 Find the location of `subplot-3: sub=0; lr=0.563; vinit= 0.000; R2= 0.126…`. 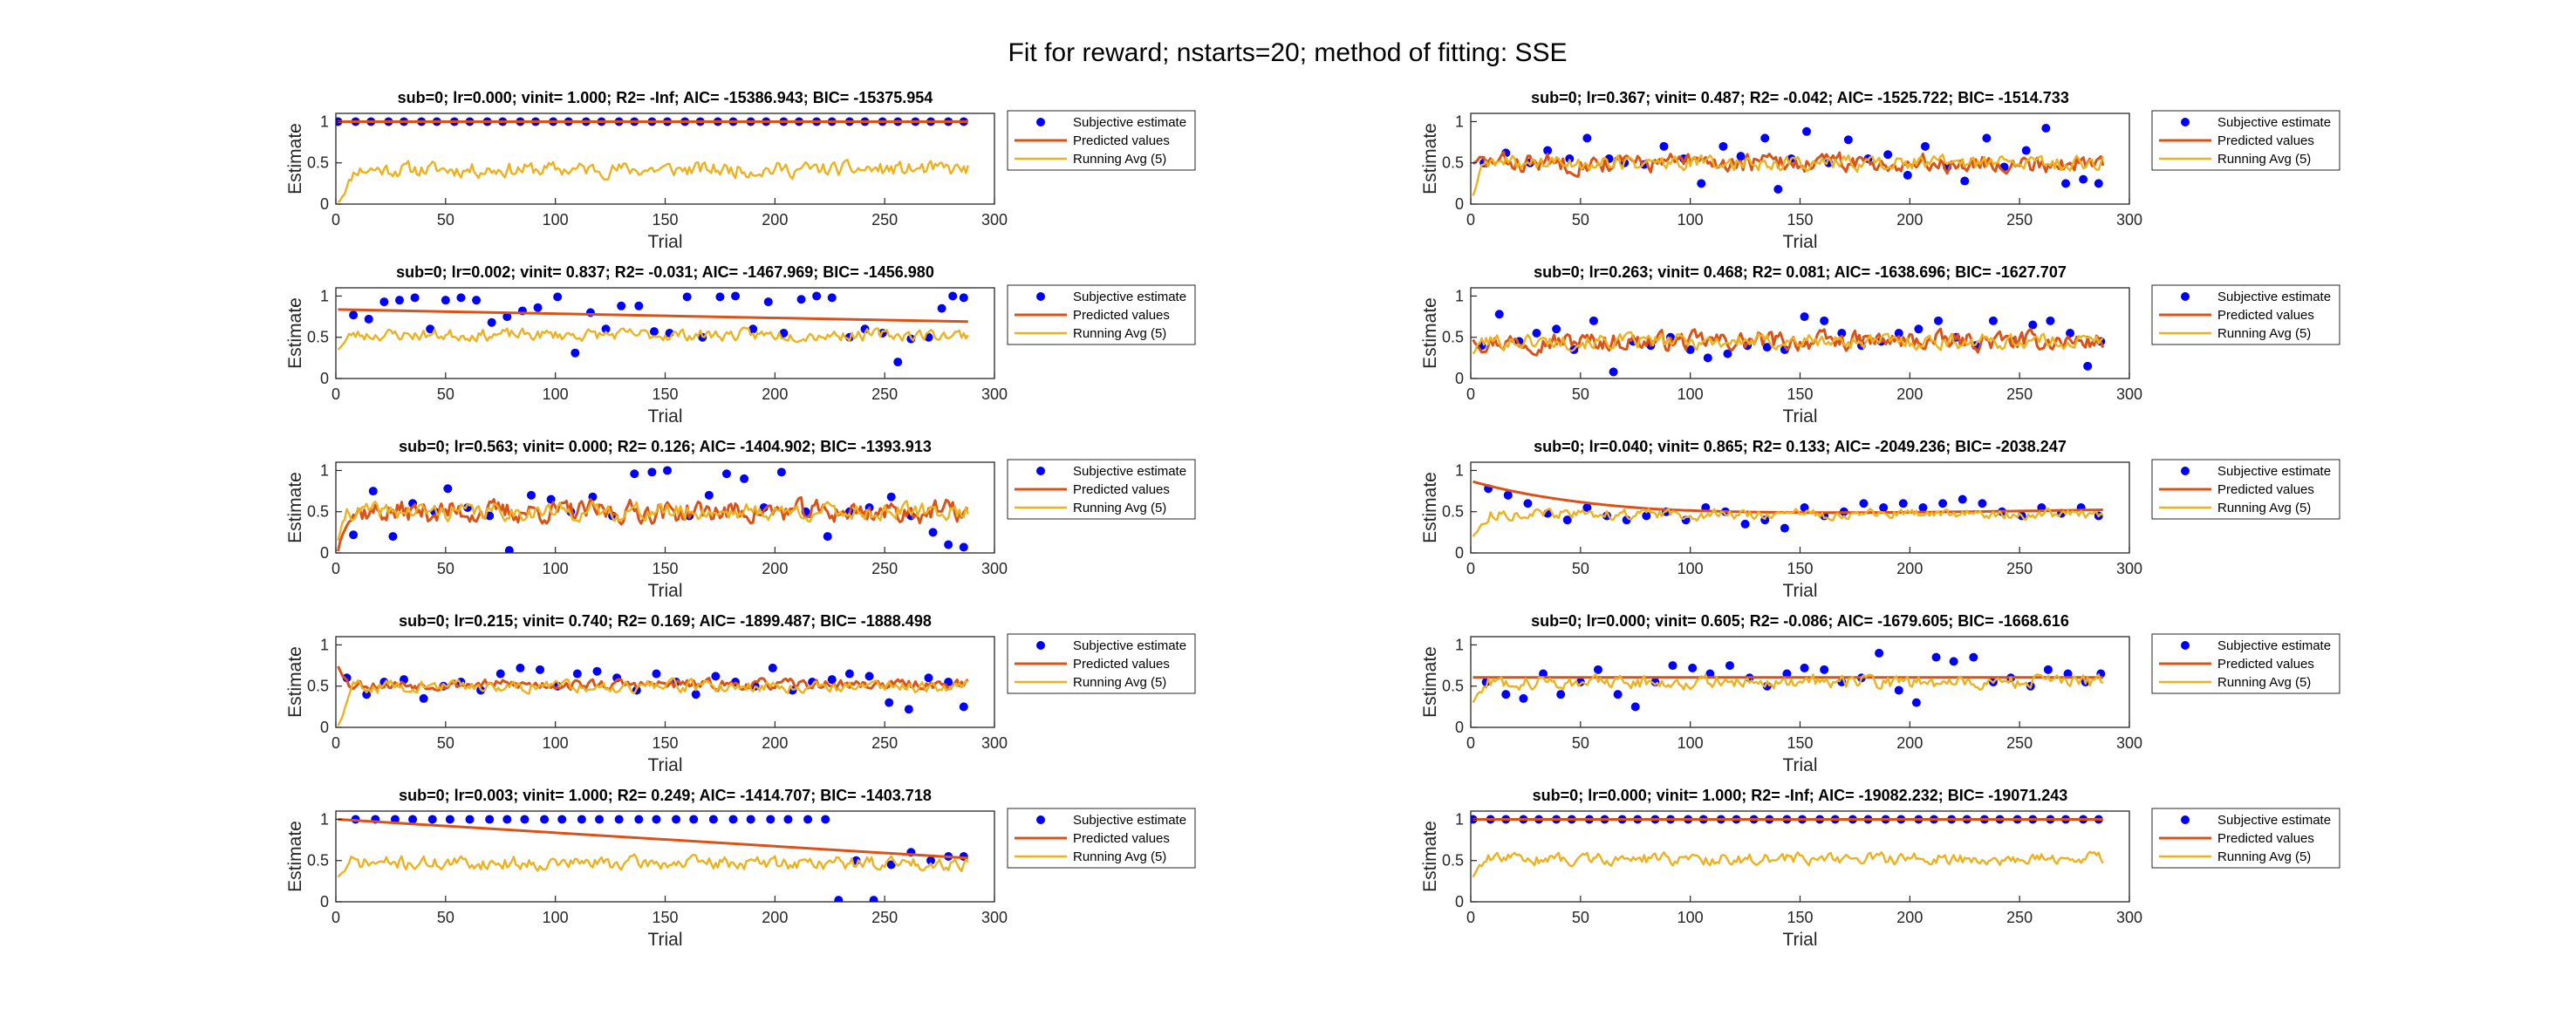

subplot-3: sub=0; lr=0.563; vinit= 0.000; R2= 0.126… is located at coordinates (740, 519).